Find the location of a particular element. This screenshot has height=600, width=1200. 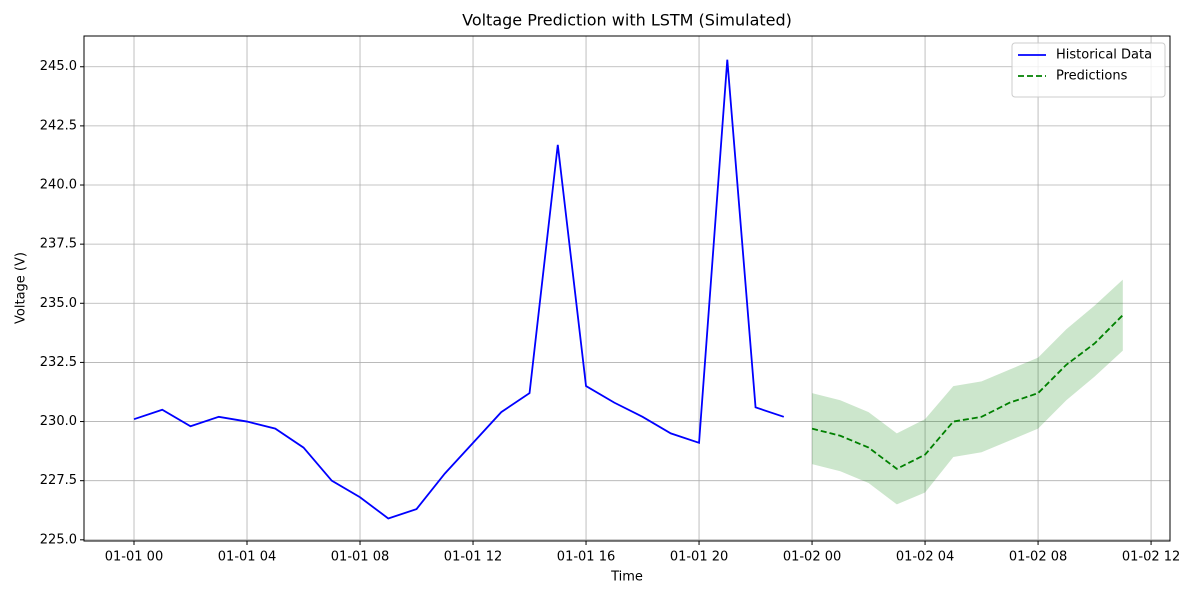

y-tick-label: 240.0 is located at coordinates (58, 185).